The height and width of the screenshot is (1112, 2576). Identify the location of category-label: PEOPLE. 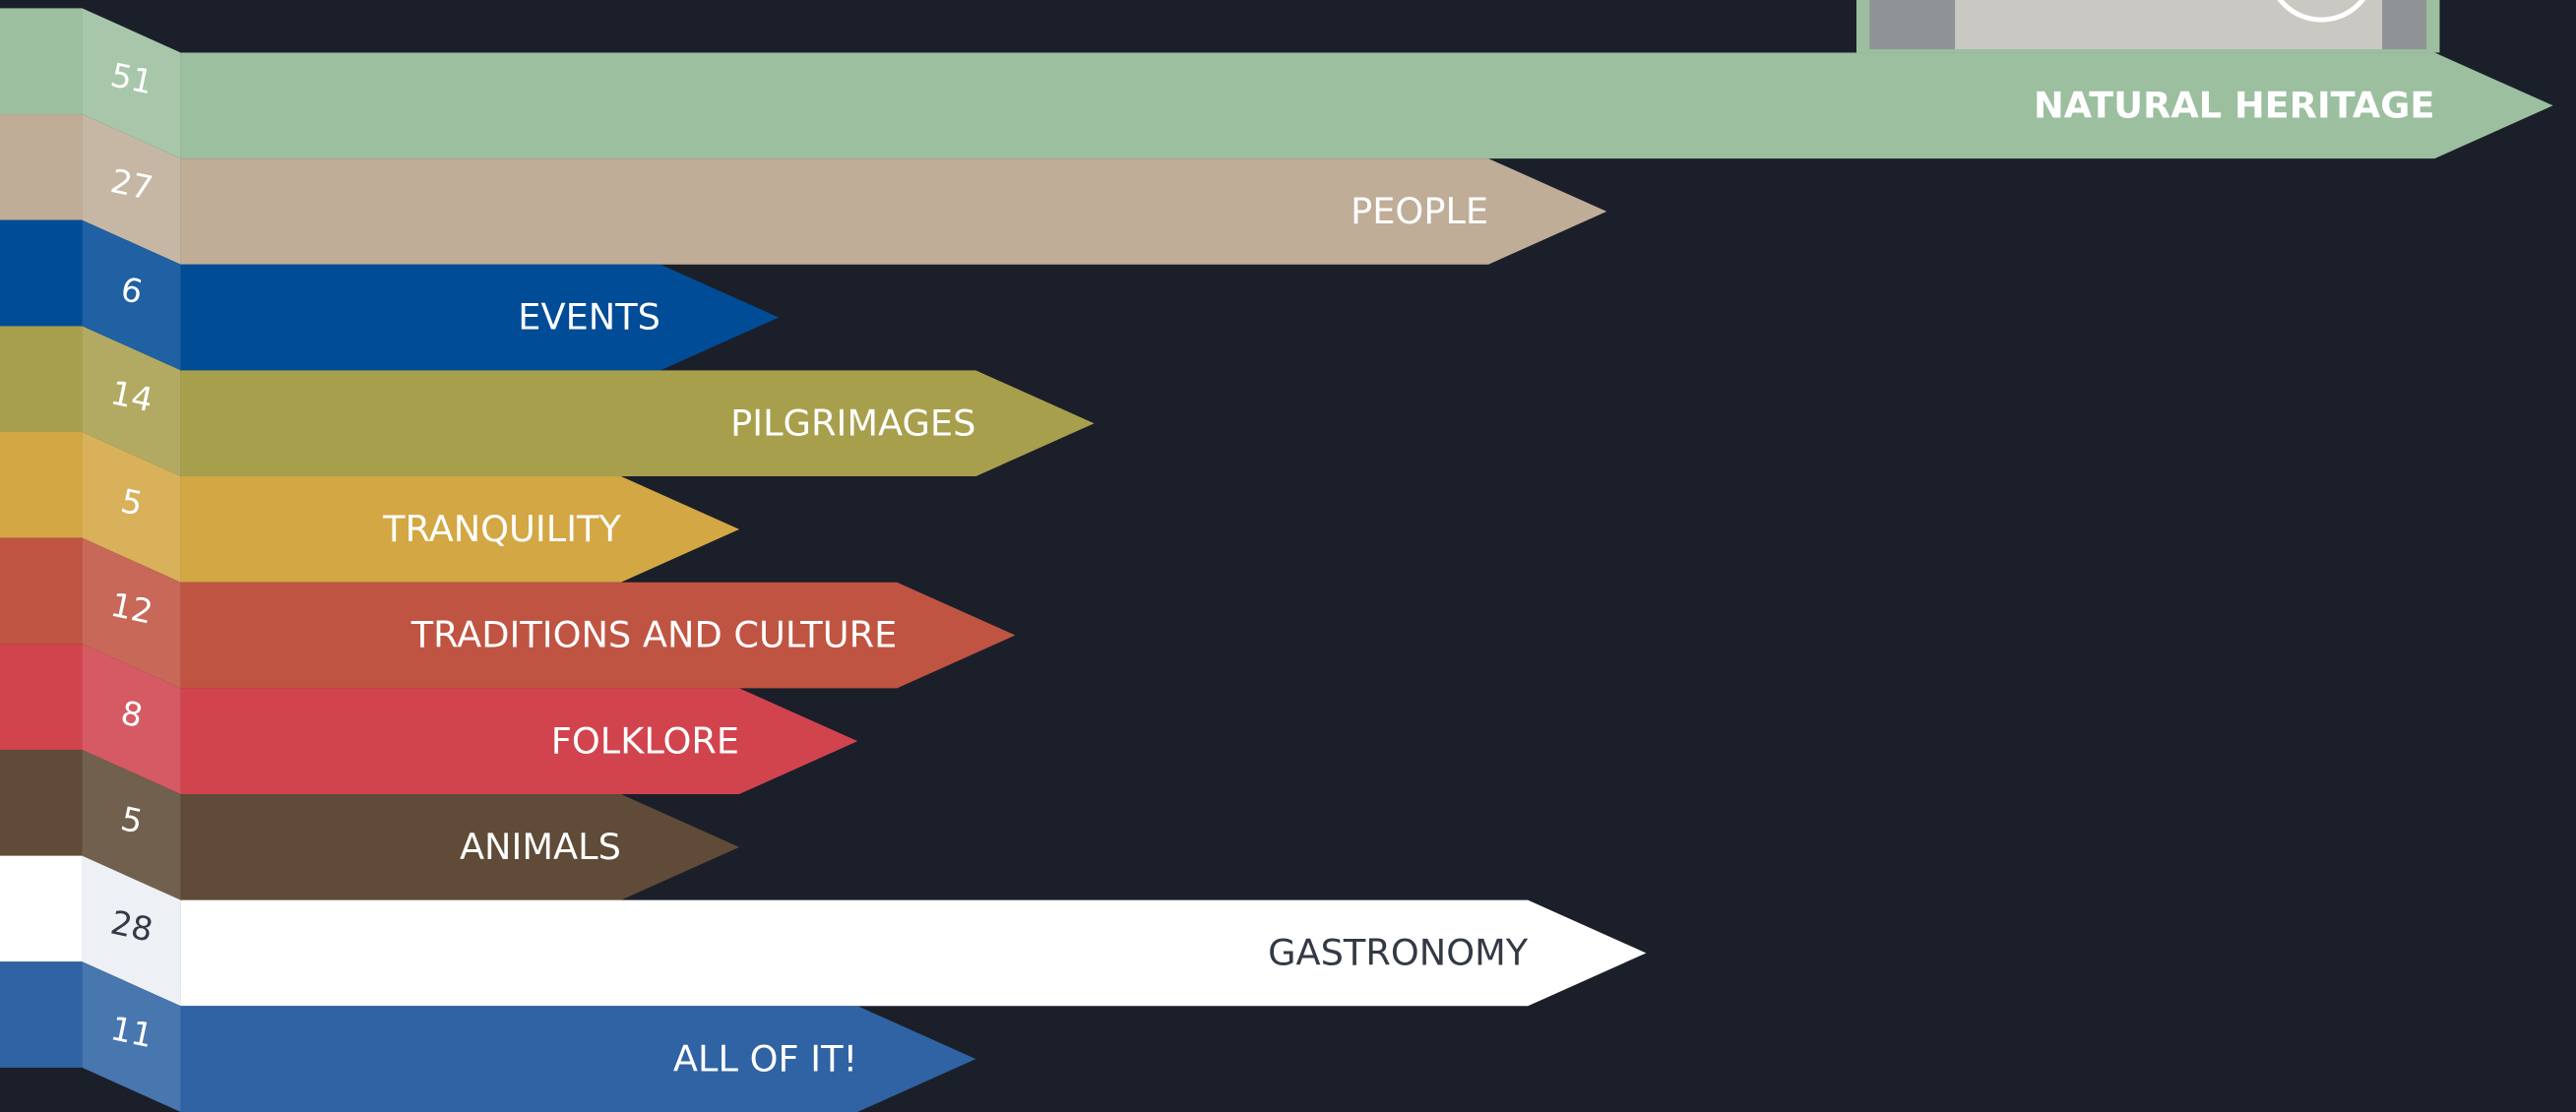
(1419, 211).